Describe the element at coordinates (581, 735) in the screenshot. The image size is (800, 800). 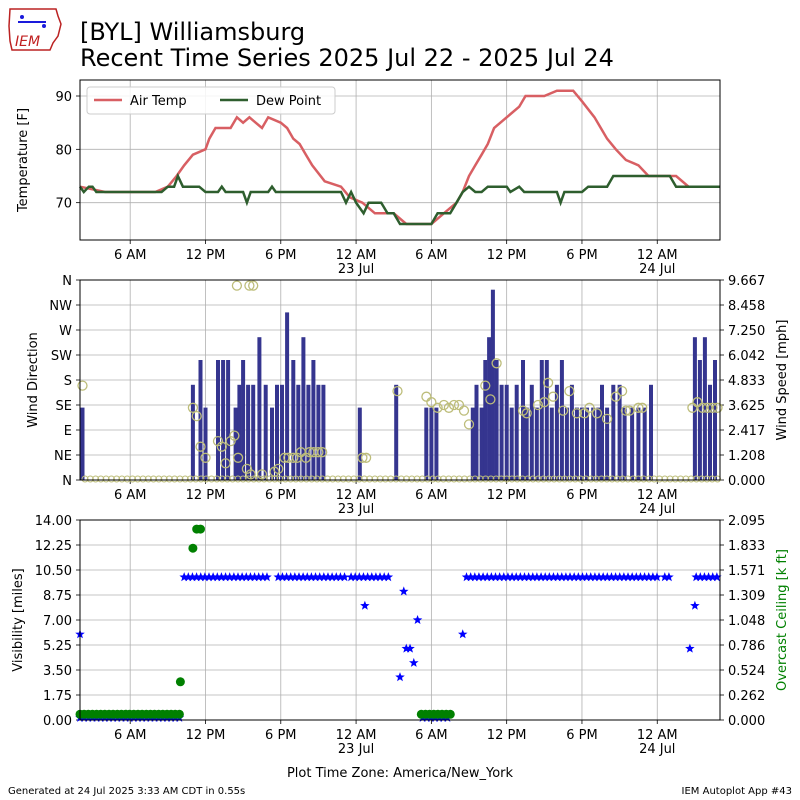
I see `x-tick-label: 6 PM` at that location.